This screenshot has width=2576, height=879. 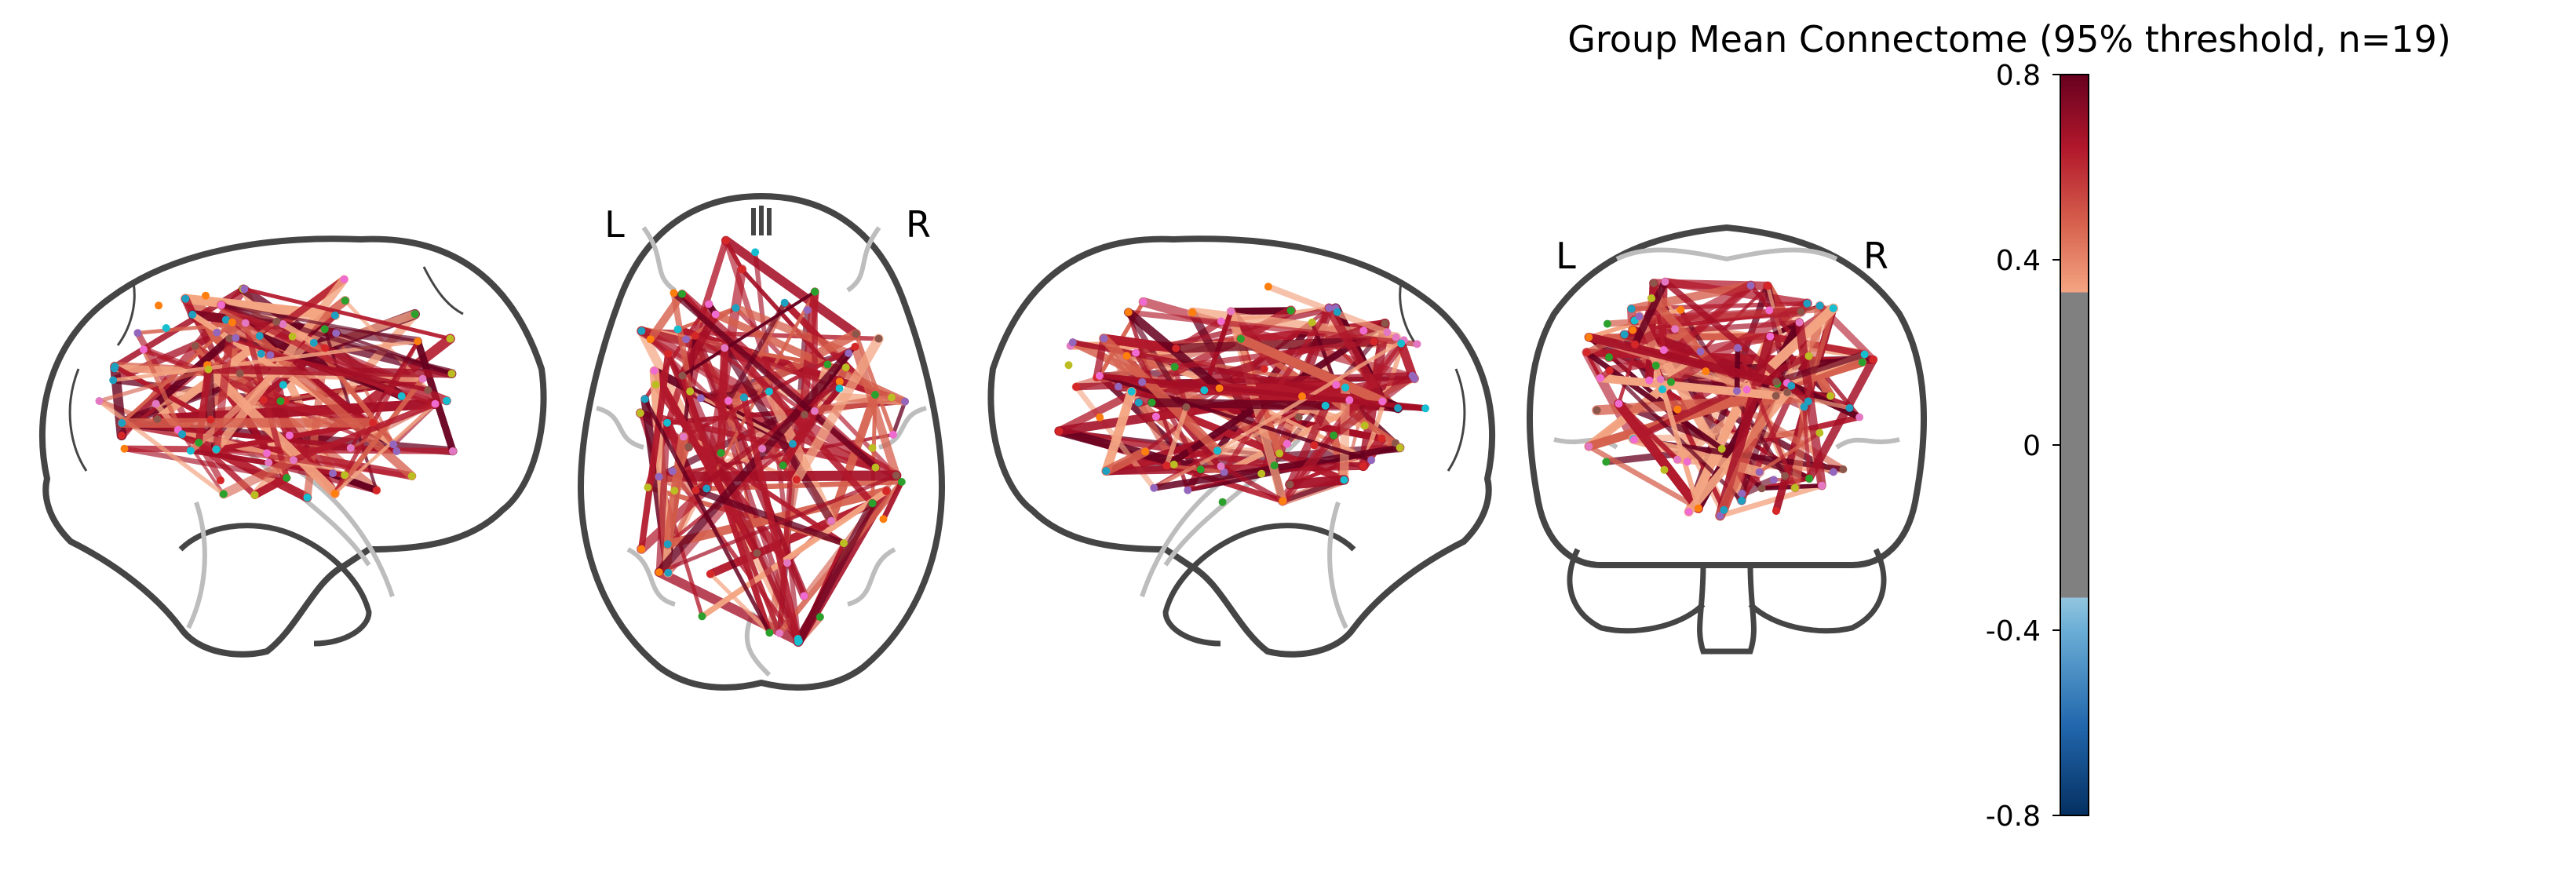 What do you see at coordinates (2032, 446) in the screenshot?
I see `colorbar-tick-label: 0` at bounding box center [2032, 446].